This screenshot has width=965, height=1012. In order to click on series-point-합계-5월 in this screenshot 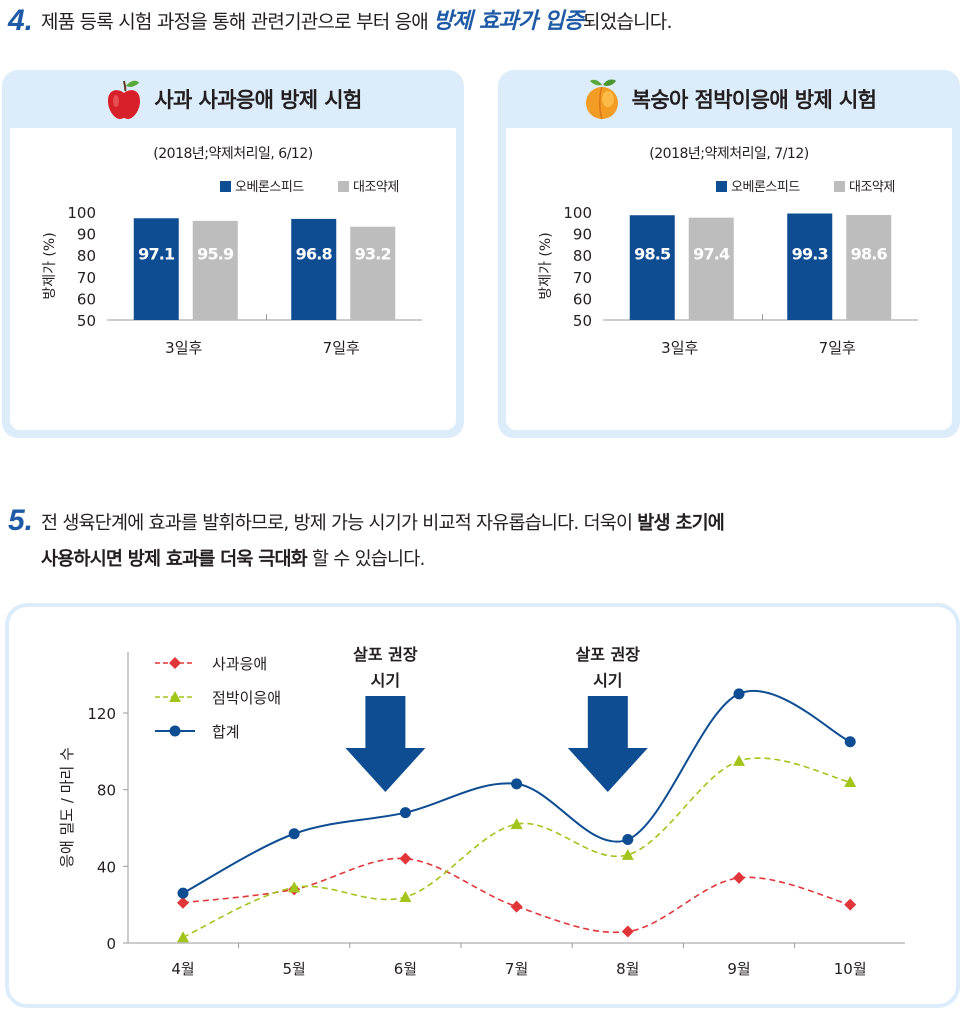, I will do `click(294, 834)`.